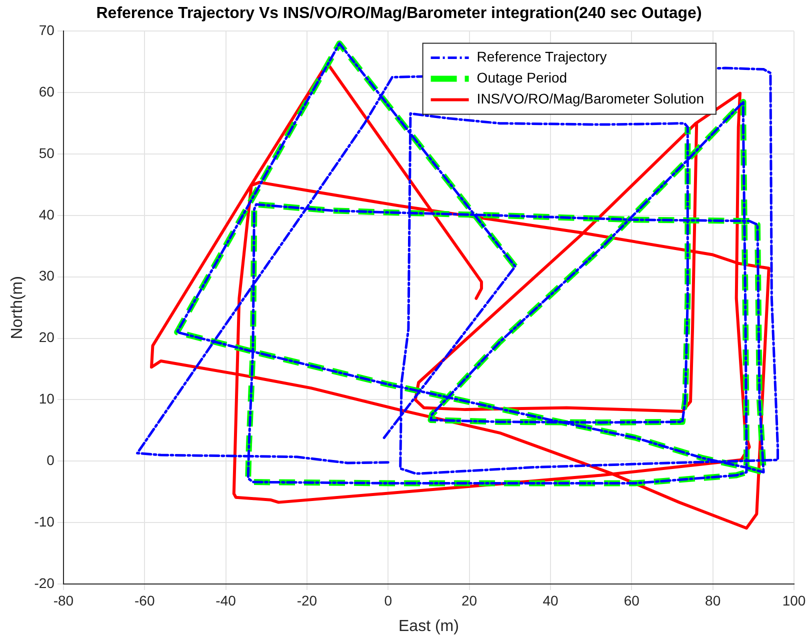 This screenshot has height=642, width=810. Describe the element at coordinates (470, 600) in the screenshot. I see `x-tick-label: 20` at that location.